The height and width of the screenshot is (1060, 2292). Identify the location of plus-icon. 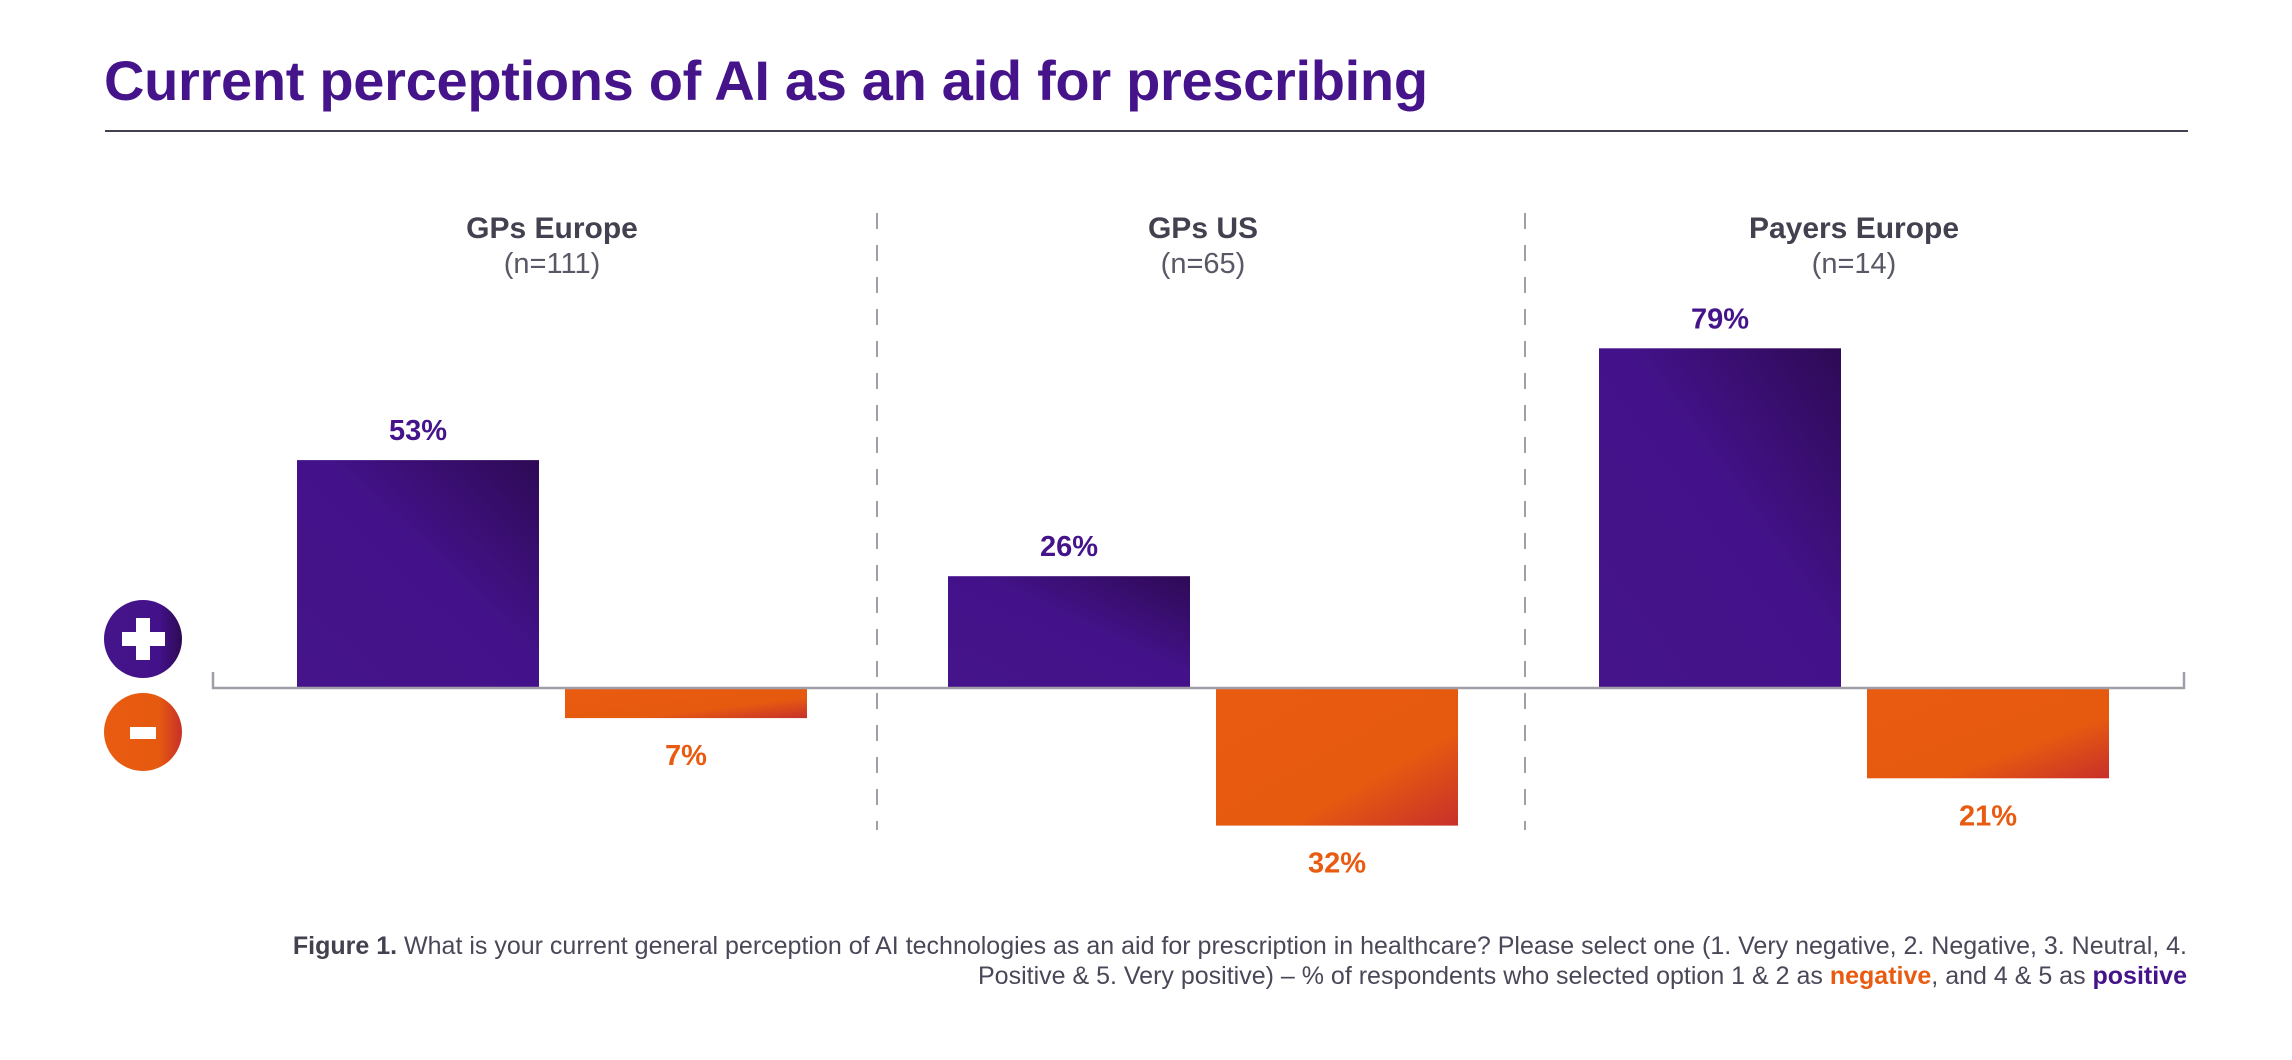
(143, 639).